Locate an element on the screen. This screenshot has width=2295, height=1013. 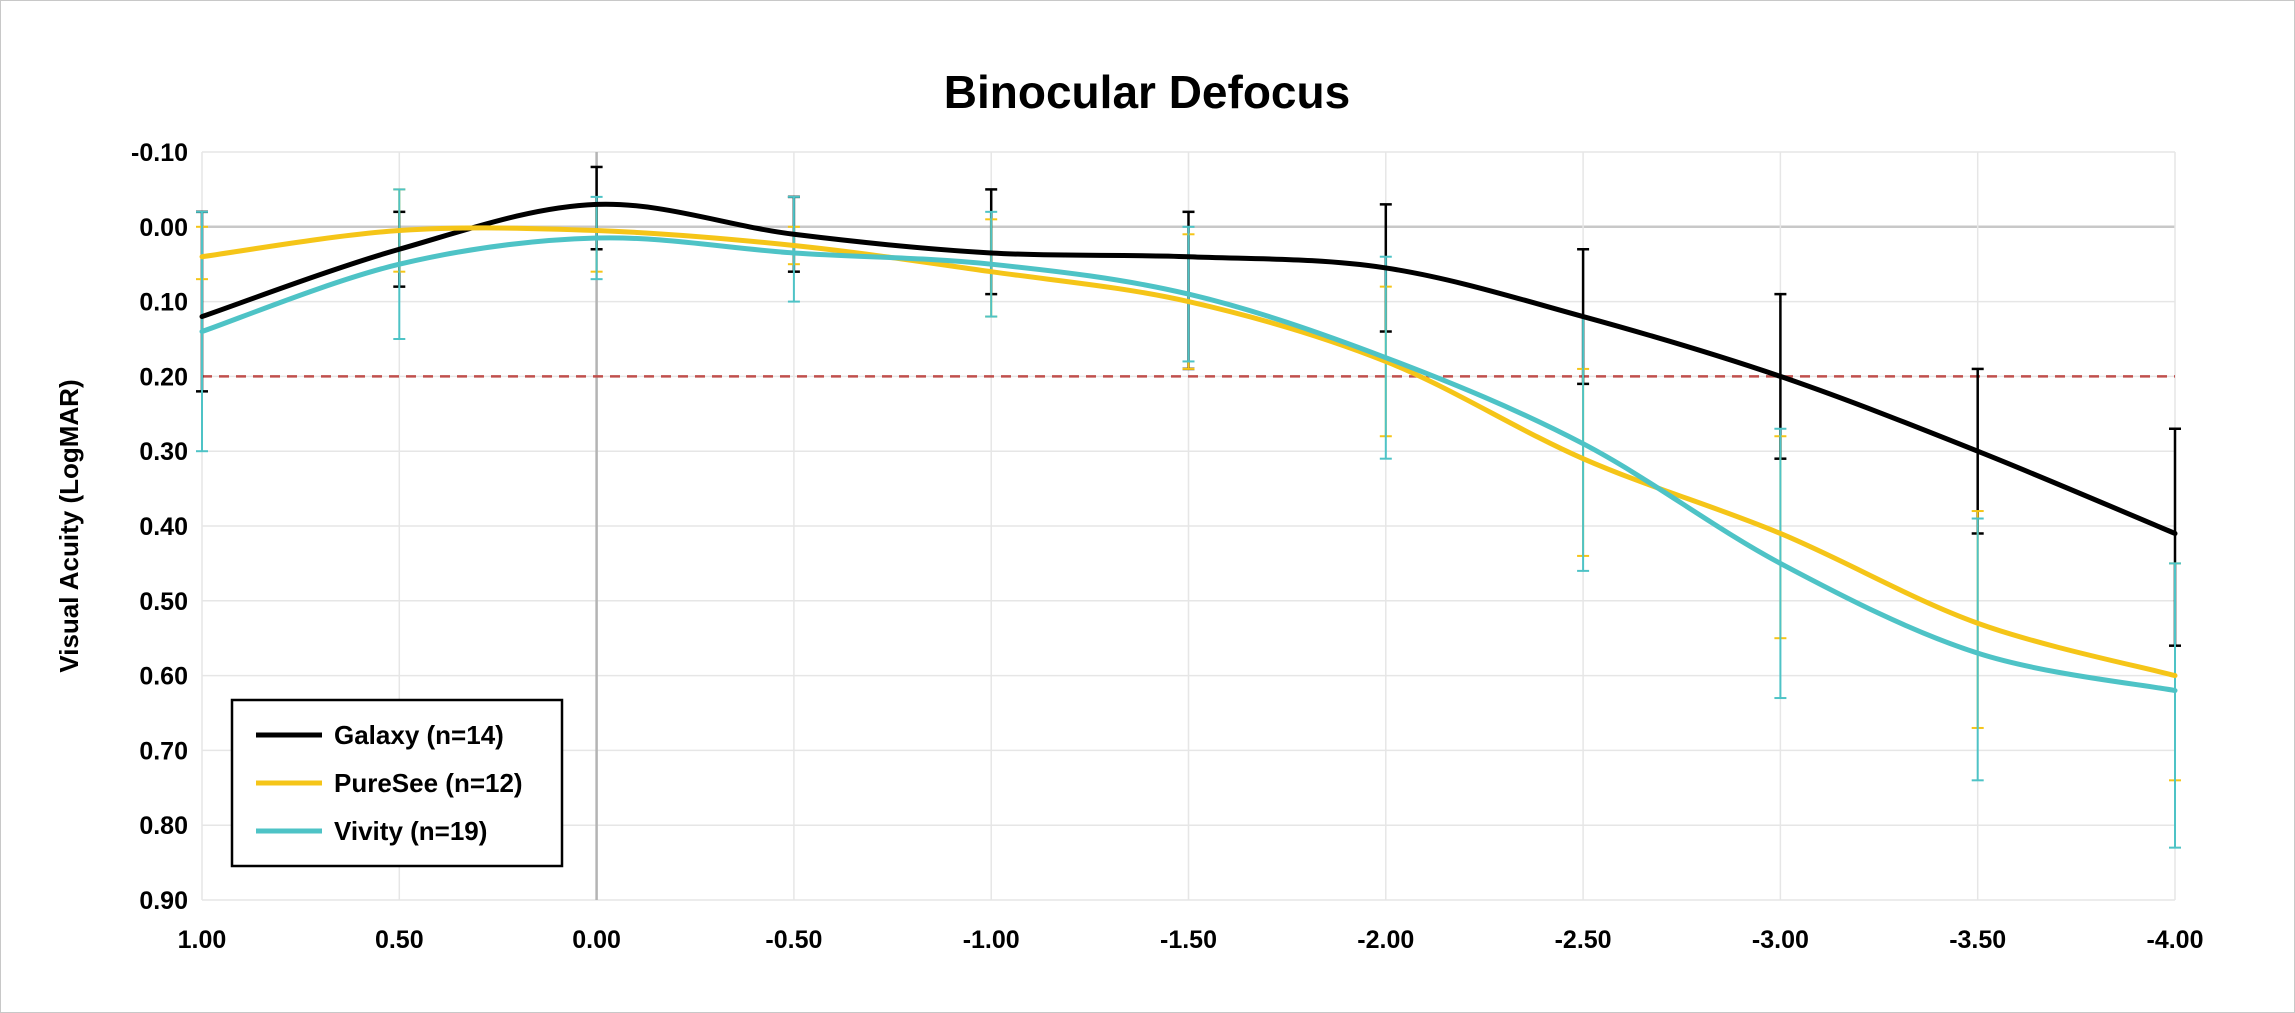
x-tick-label: -3.00 is located at coordinates (1780, 940).